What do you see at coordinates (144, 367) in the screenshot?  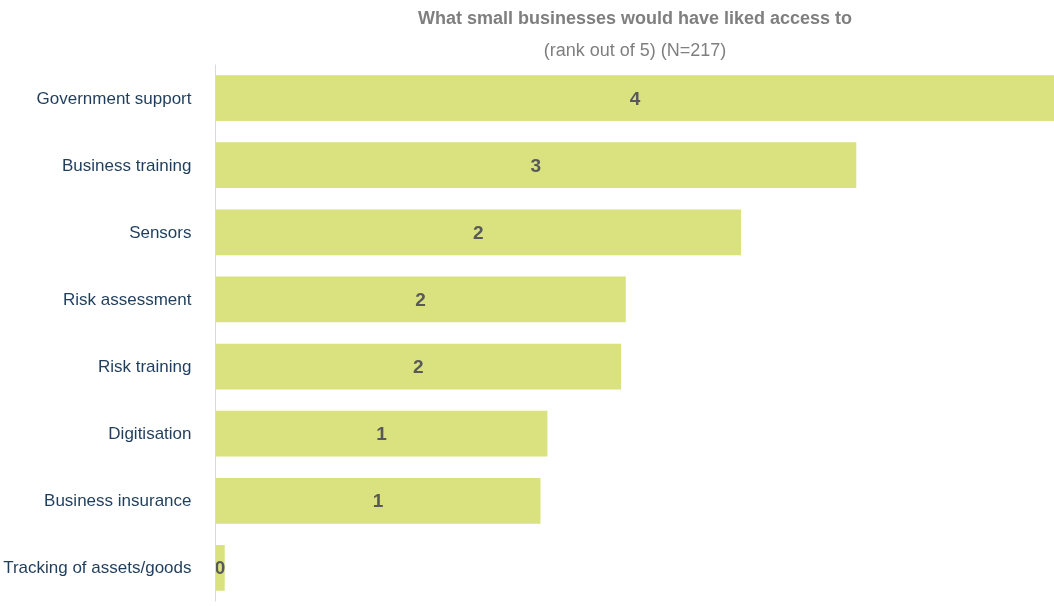 I see `y-tick-label: Risk training` at bounding box center [144, 367].